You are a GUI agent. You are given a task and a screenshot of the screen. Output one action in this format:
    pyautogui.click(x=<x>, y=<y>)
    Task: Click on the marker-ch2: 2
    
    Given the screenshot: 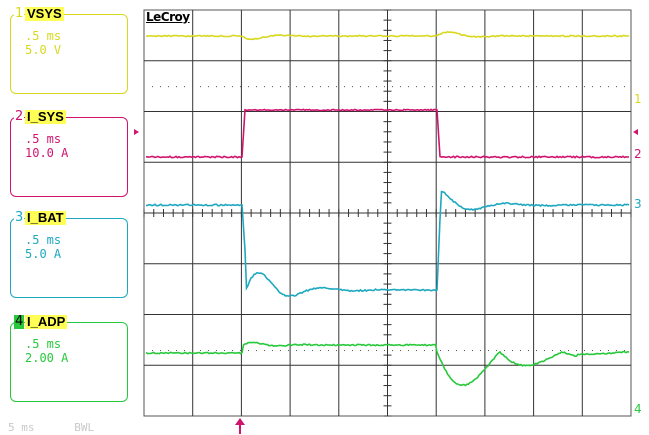 What is the action you would take?
    pyautogui.click(x=638, y=154)
    